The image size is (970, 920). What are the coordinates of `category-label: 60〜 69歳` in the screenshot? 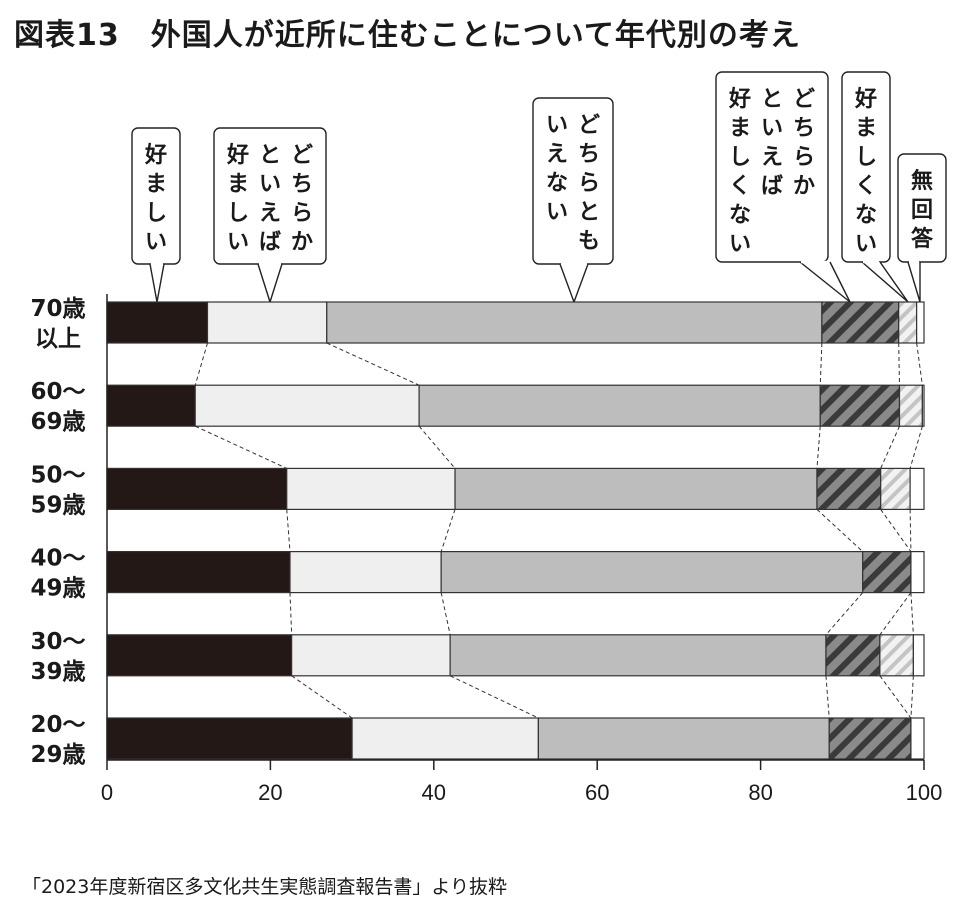 It's located at (57, 407).